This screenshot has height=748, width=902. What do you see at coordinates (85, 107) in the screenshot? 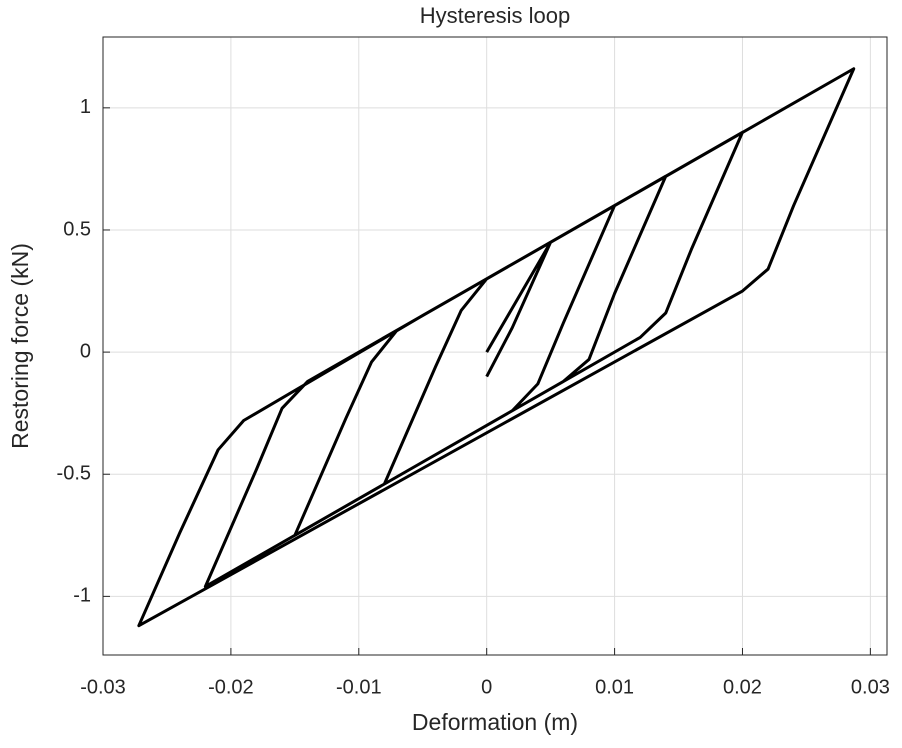
I see `y-tick-label: 1` at bounding box center [85, 107].